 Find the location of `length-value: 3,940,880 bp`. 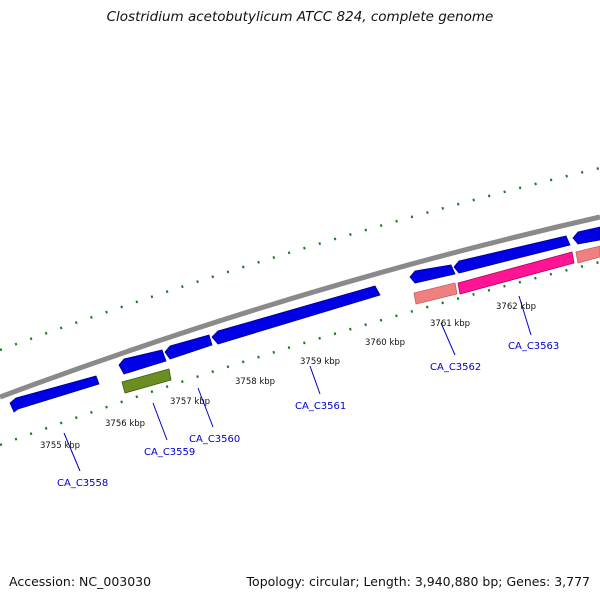

length-value: 3,940,880 bp is located at coordinates (456, 581).